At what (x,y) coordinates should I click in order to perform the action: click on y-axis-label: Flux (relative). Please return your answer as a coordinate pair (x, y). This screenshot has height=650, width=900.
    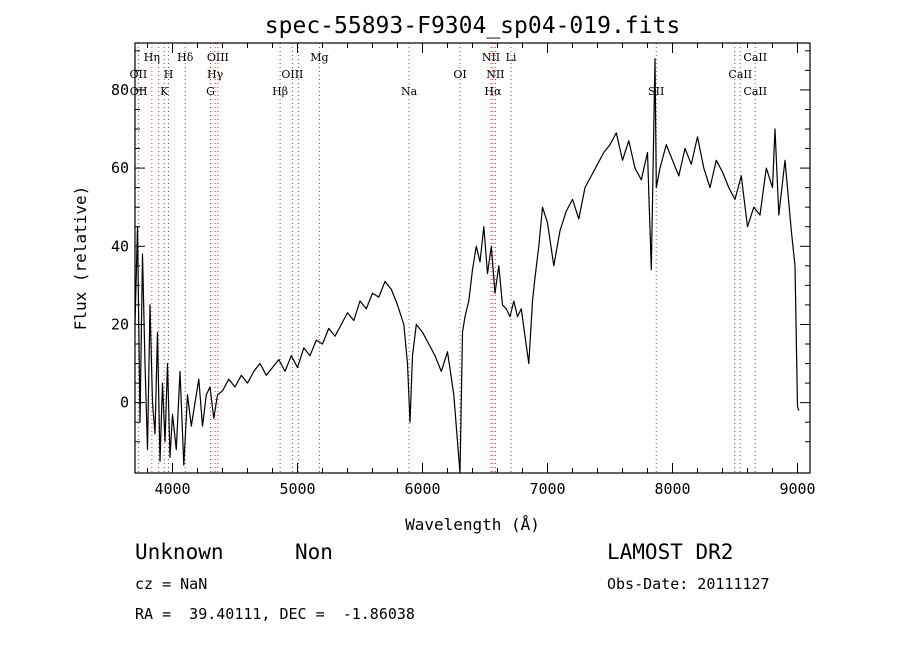
    Looking at the image, I should click on (80, 258).